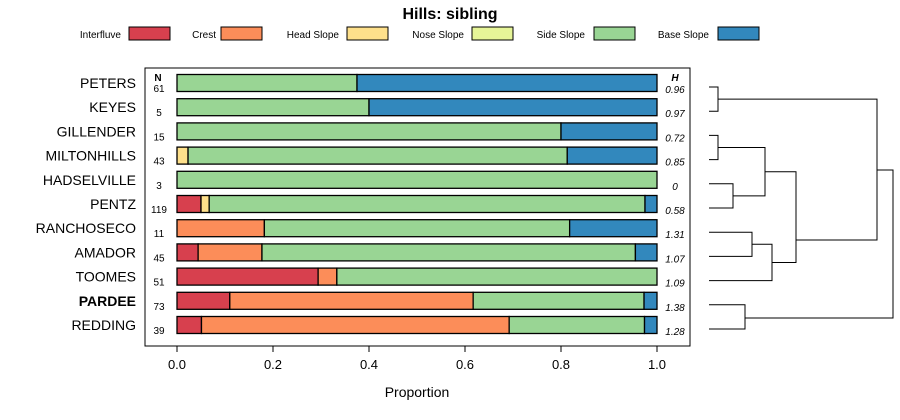 The width and height of the screenshot is (900, 420). I want to click on h-value-redding: 1.28, so click(675, 332).